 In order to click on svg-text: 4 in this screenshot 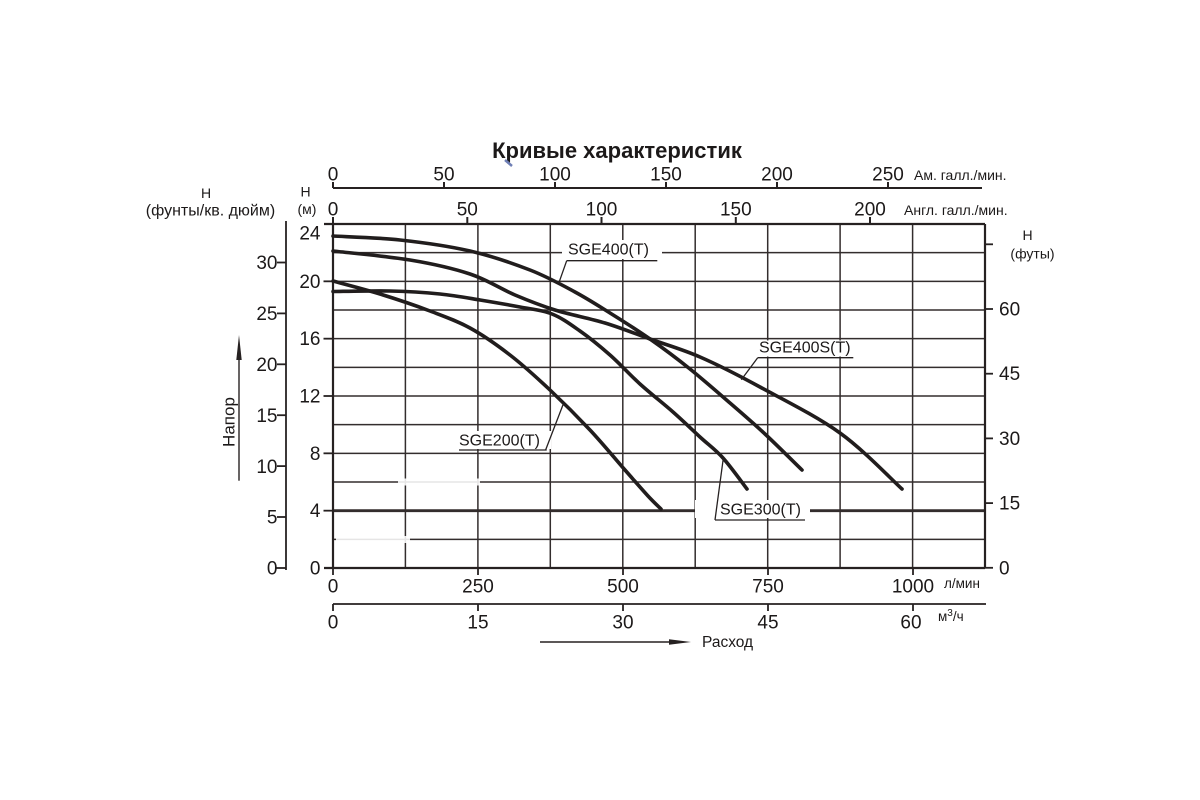, I will do `click(315, 511)`.